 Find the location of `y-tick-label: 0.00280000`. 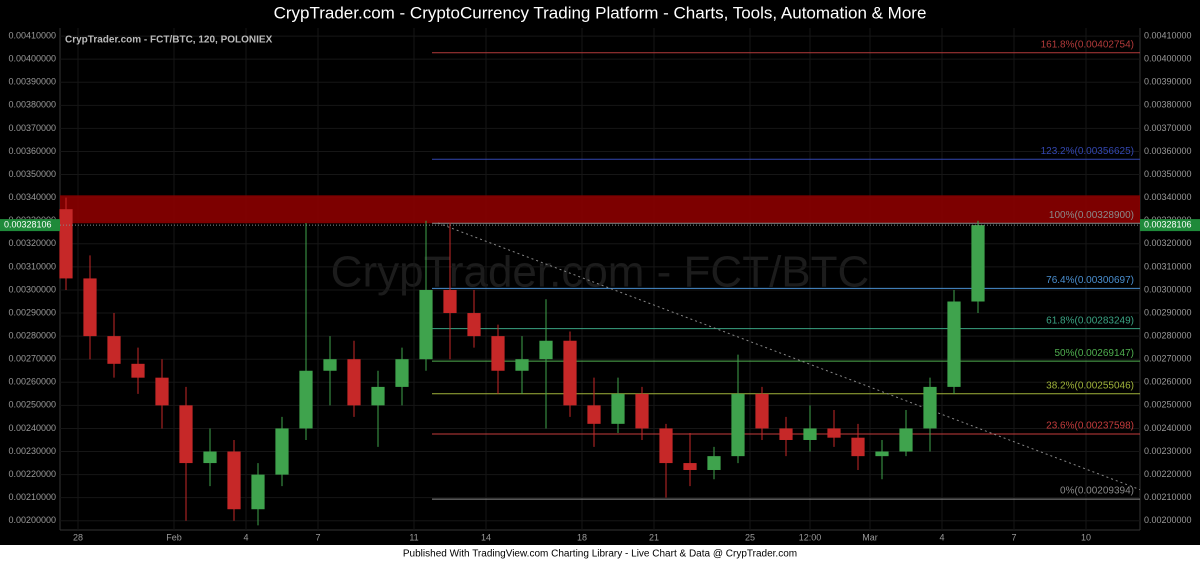

y-tick-label: 0.00280000 is located at coordinates (32, 335).